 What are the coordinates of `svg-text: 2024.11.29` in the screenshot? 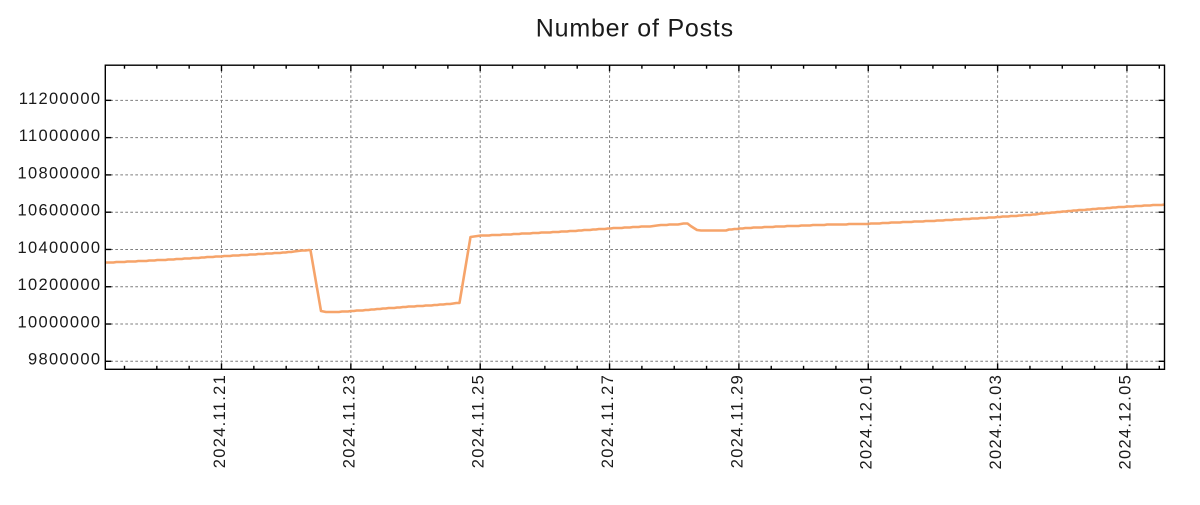 It's located at (737, 421).